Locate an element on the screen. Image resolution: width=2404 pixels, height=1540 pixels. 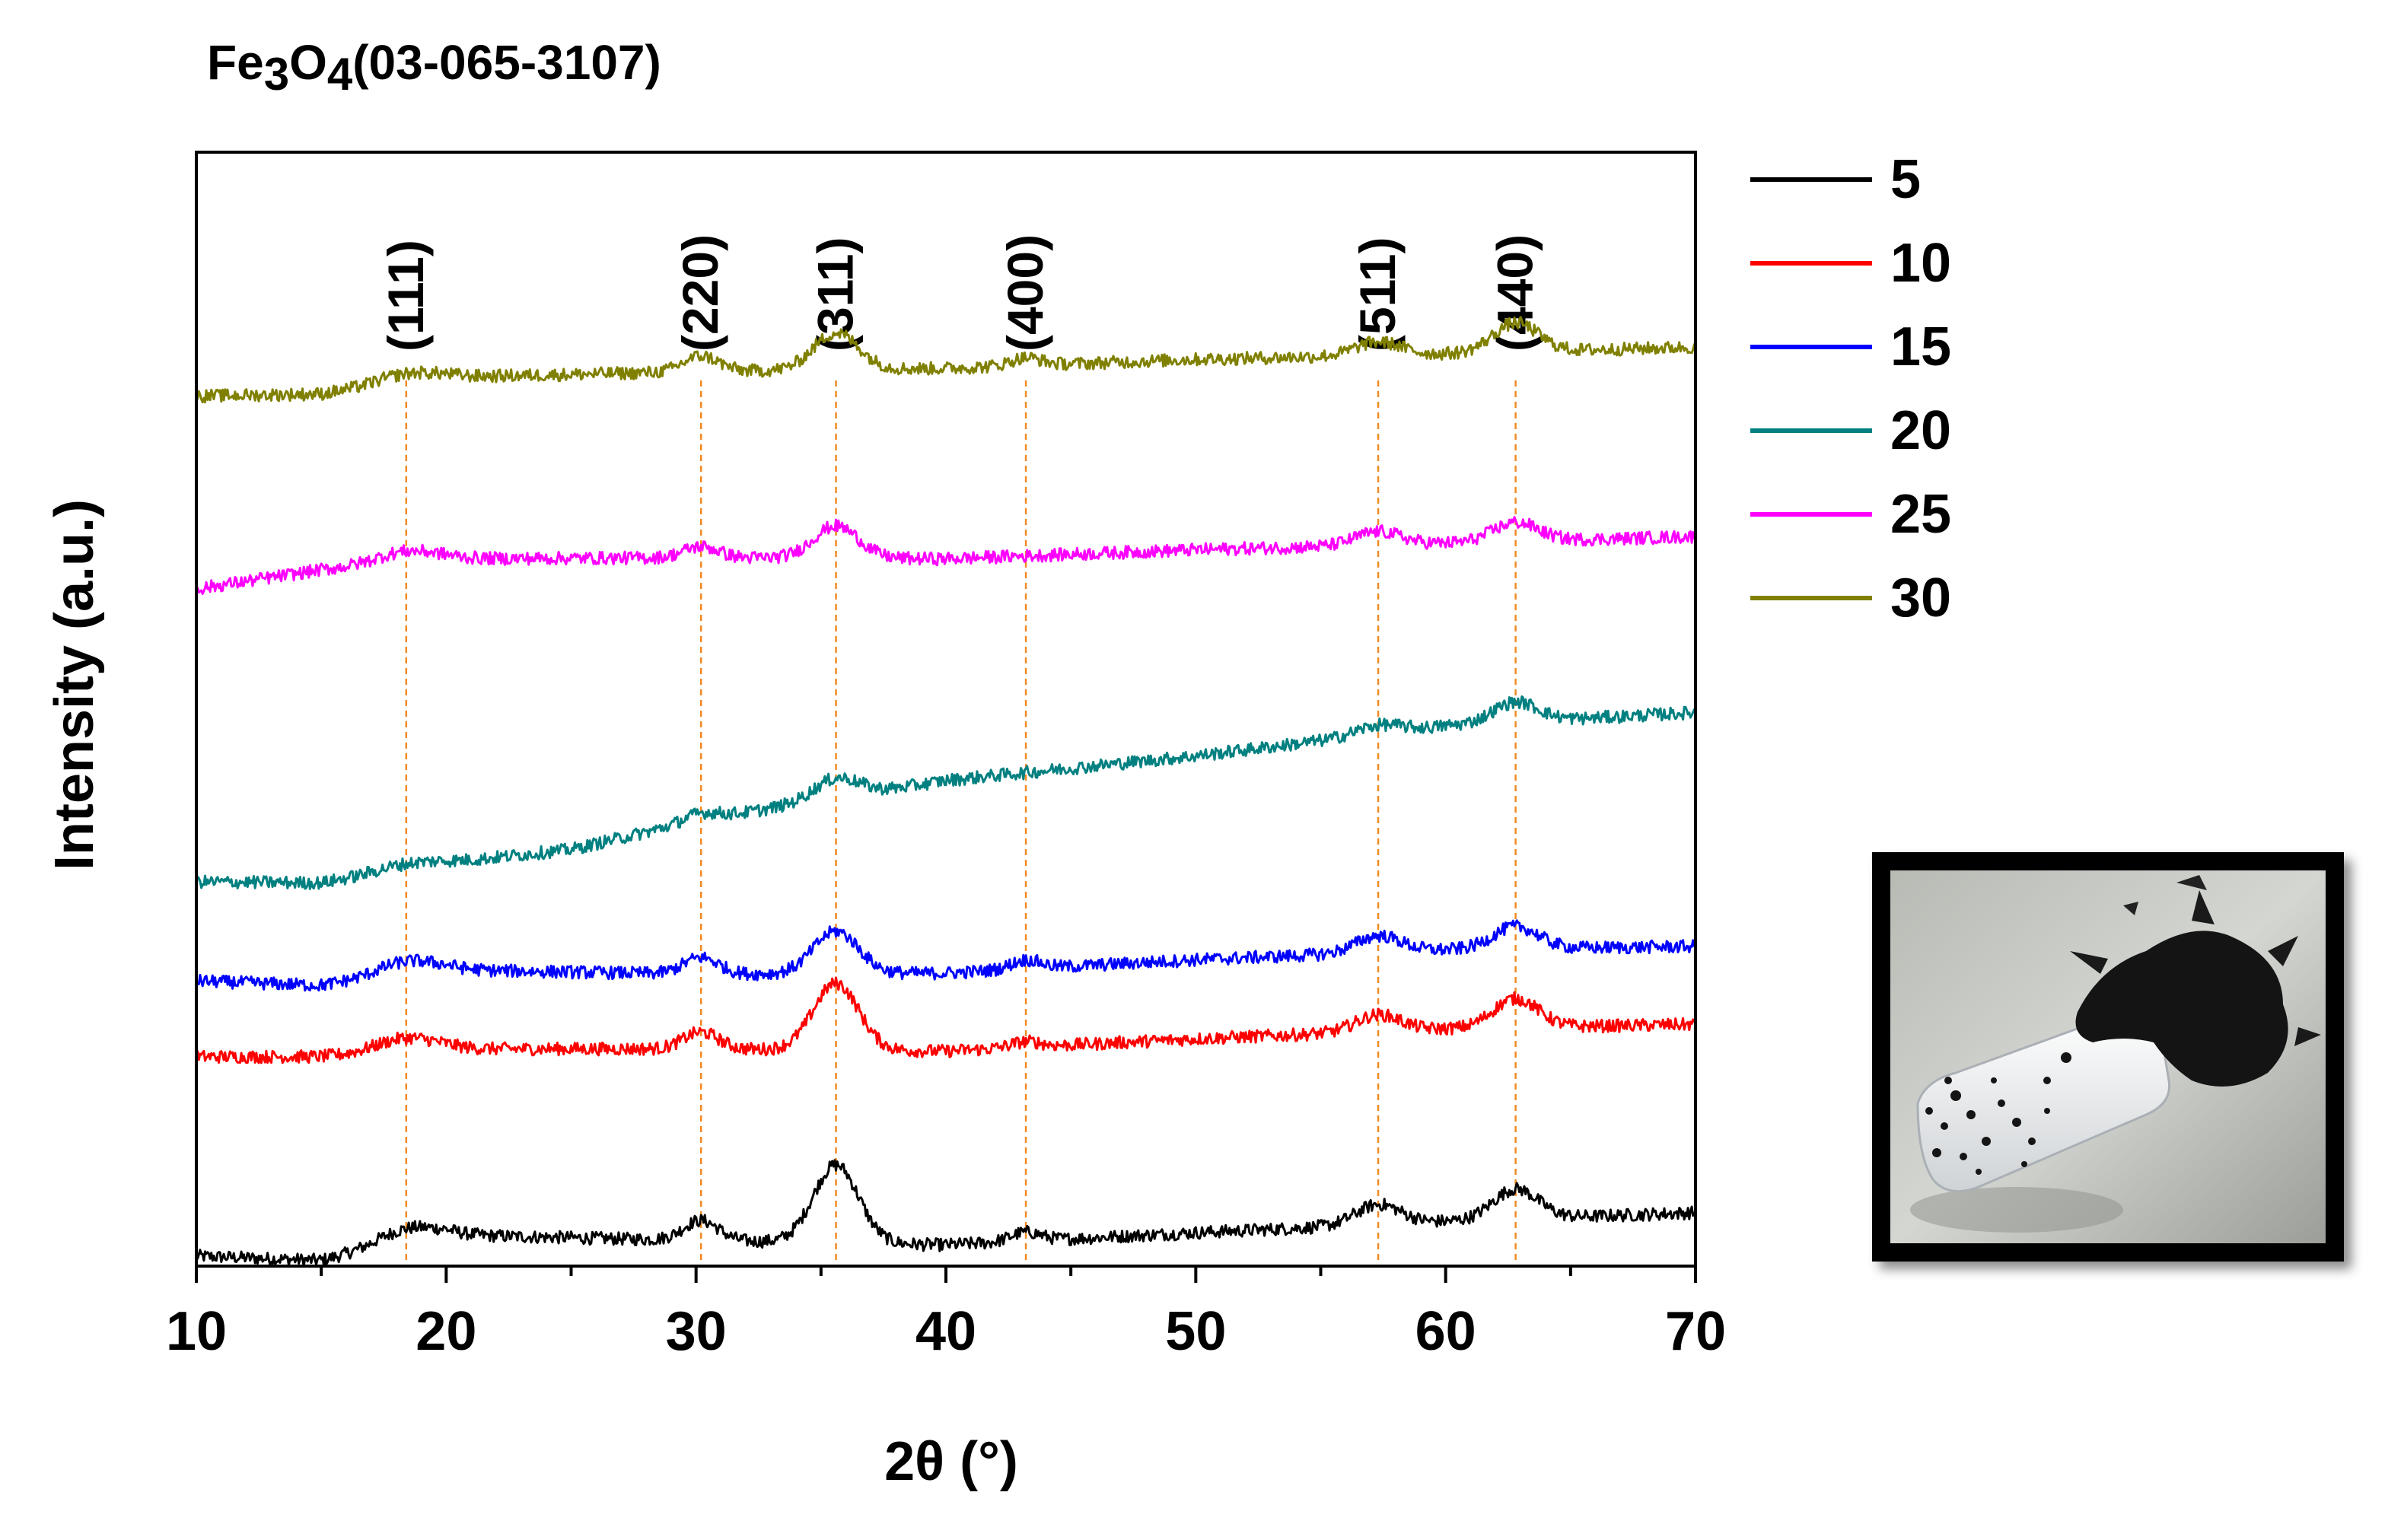
x-tick-label-50: 50 is located at coordinates (1195, 1331).